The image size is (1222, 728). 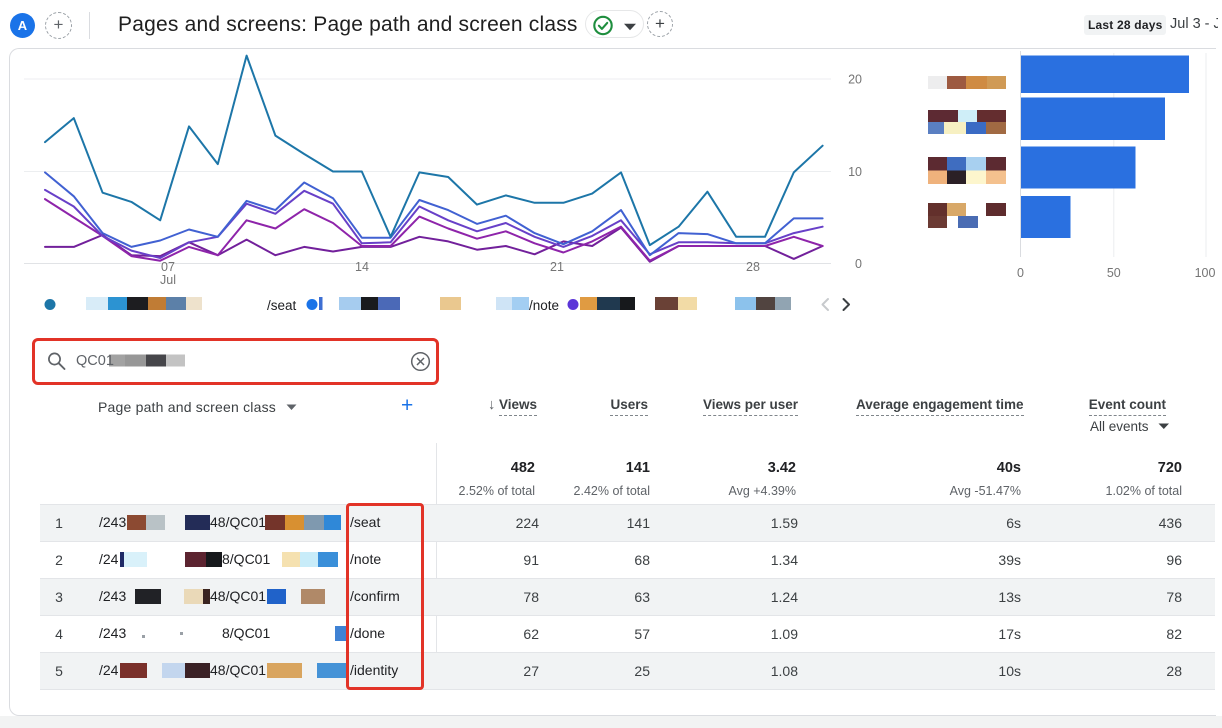 I want to click on svg-text: /note, so click(x=544, y=305).